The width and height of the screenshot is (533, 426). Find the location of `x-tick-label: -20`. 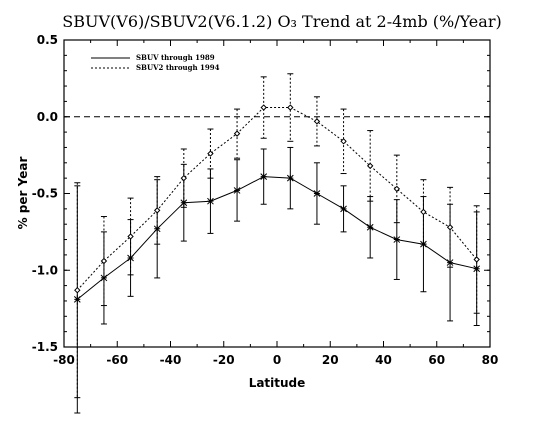

x-tick-label: -20 is located at coordinates (224, 360).